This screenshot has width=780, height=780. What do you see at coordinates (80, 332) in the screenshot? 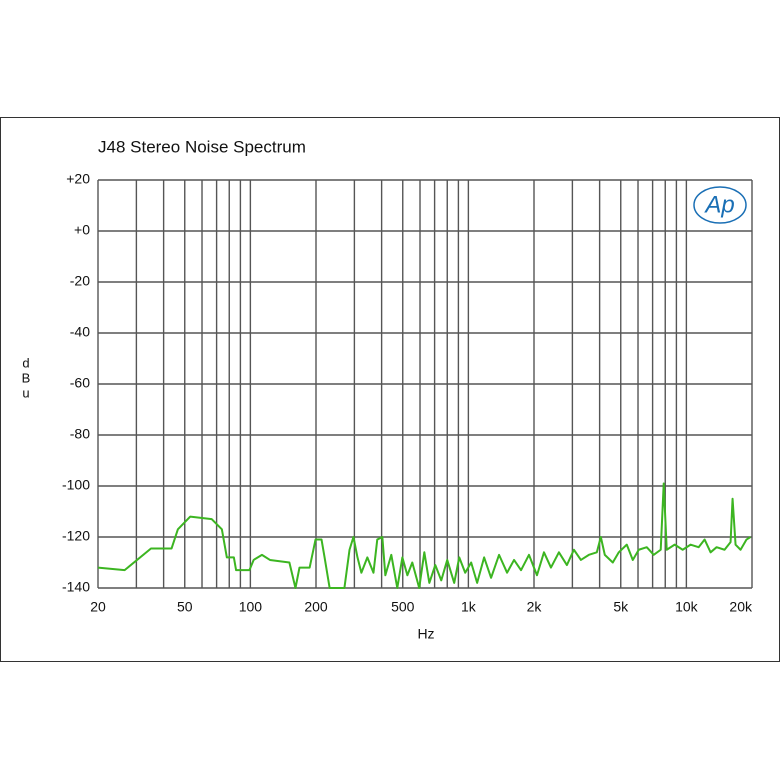
I see `y-tick-label: -40` at bounding box center [80, 332].